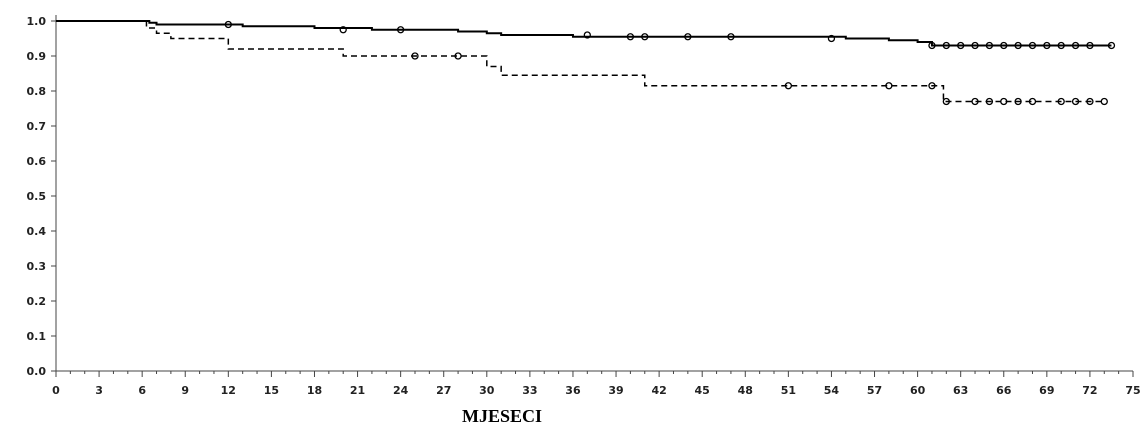 This screenshot has height=431, width=1147. Describe the element at coordinates (487, 390) in the screenshot. I see `x-tick-label: 30` at that location.